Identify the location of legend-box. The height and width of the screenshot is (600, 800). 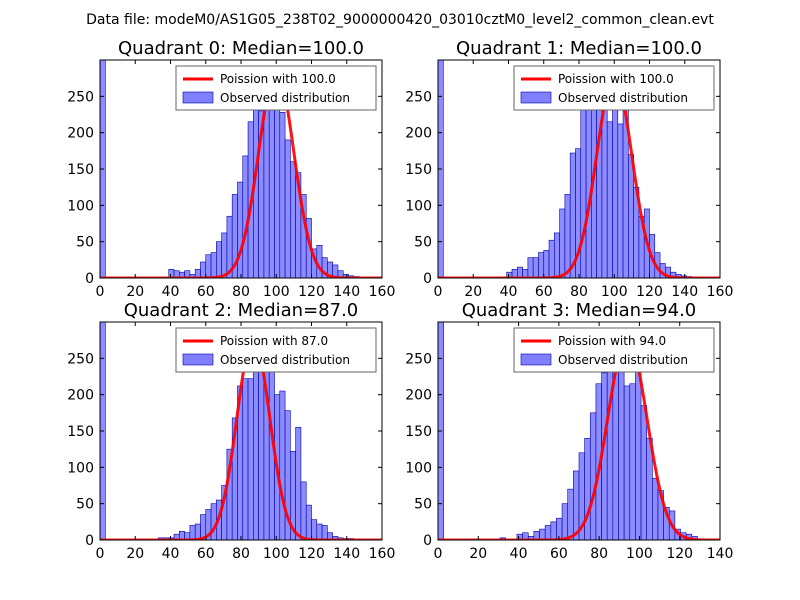
(276, 88).